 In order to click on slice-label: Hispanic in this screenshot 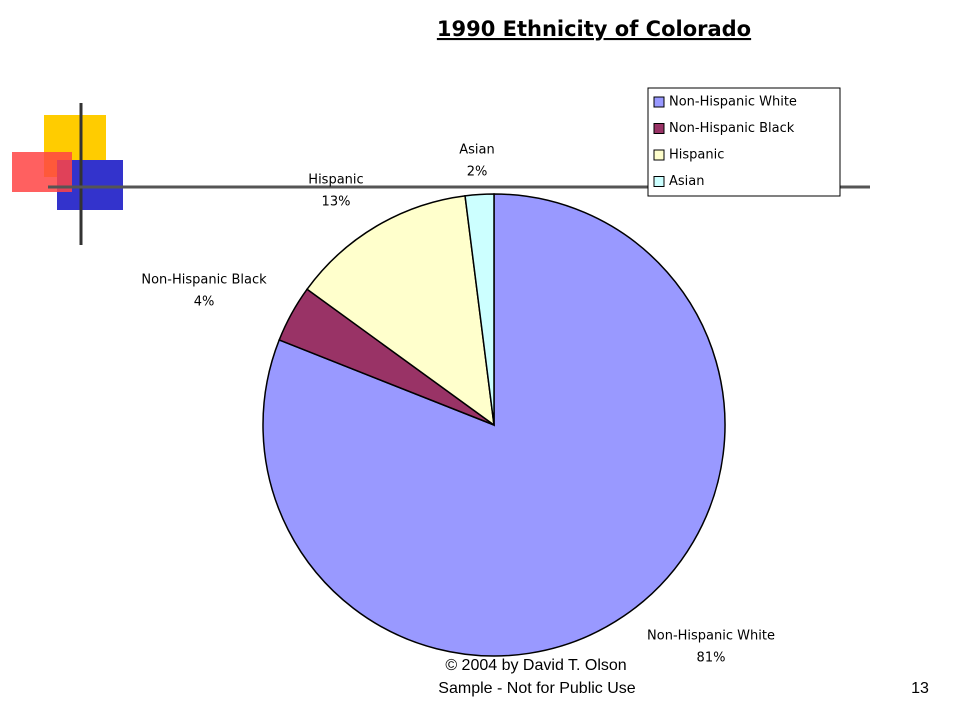, I will do `click(335, 180)`.